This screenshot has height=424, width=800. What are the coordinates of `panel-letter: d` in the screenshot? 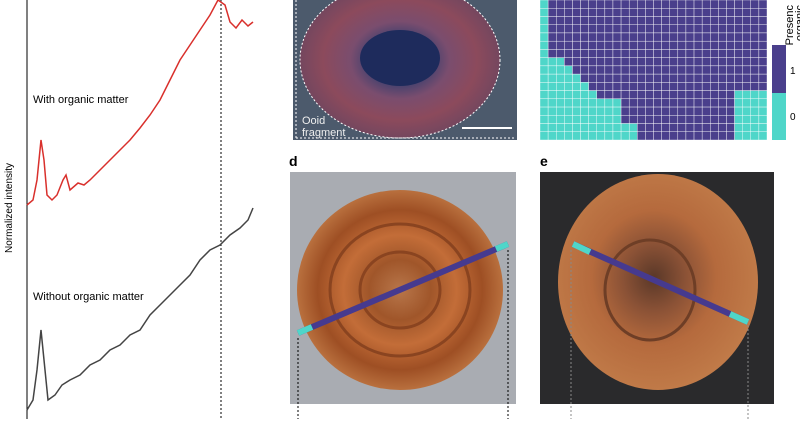 It's located at (293, 161).